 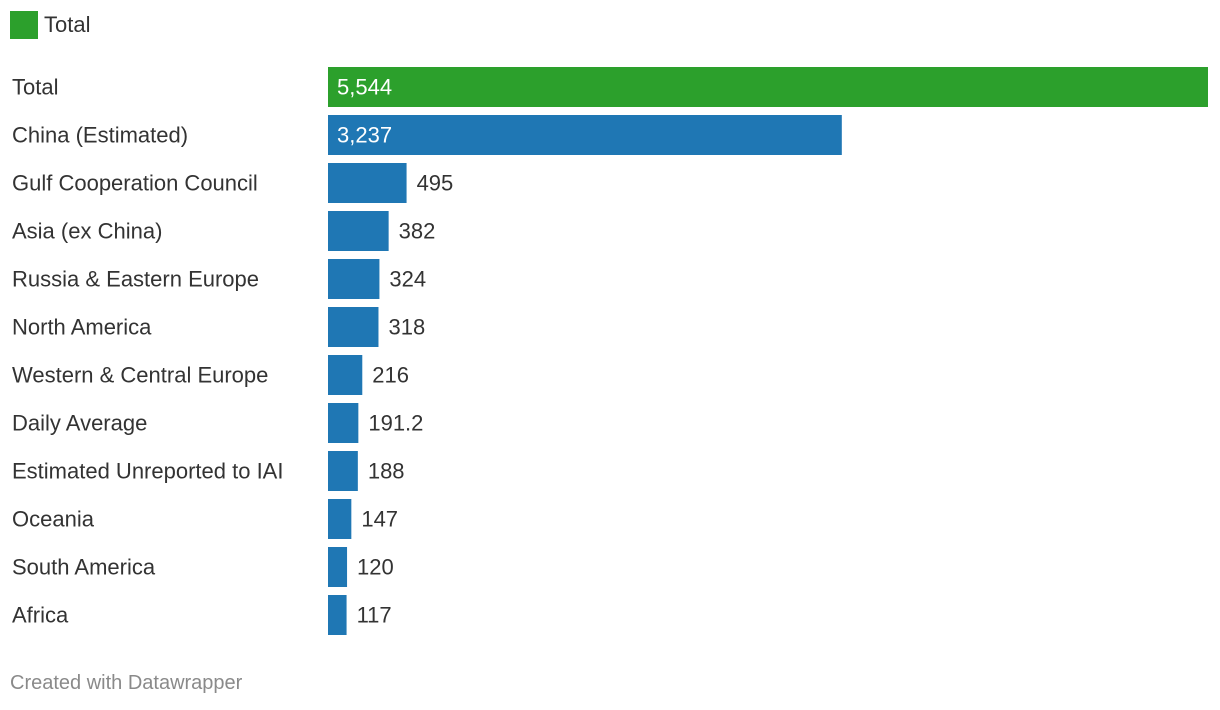 I want to click on value-label-daily-average: 191.2, so click(x=395, y=423).